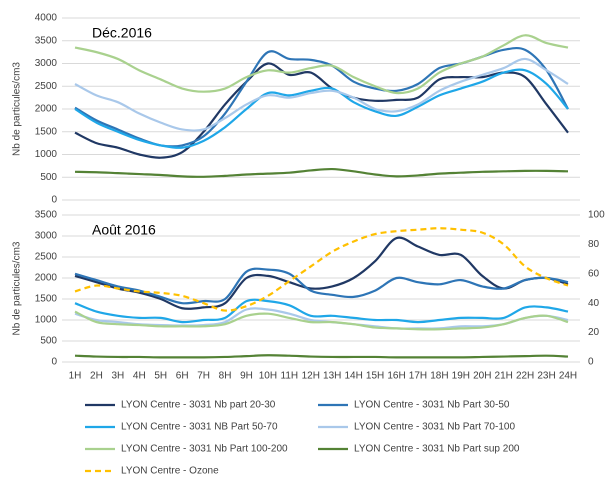 This screenshot has height=477, width=615. I want to click on legend-label: LYON Centre - 3031 Nb part 20-30, so click(198, 405).